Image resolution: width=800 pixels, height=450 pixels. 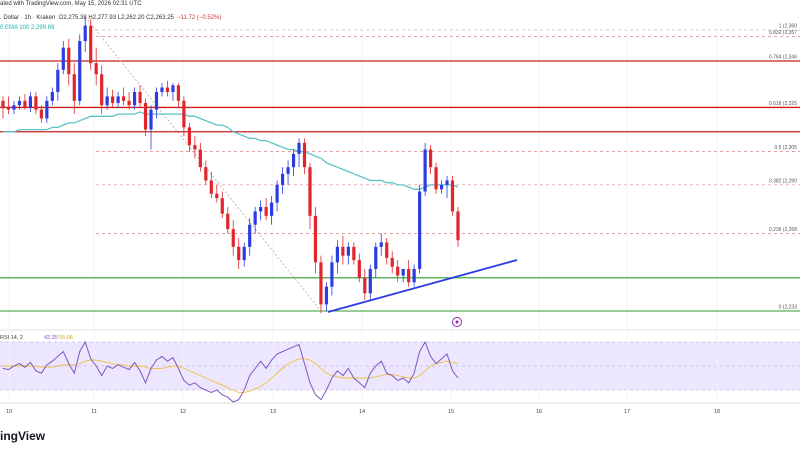 What do you see at coordinates (199, 18) in the screenshot?
I see `price-change: −11.72 (−0.52%)` at bounding box center [199, 18].